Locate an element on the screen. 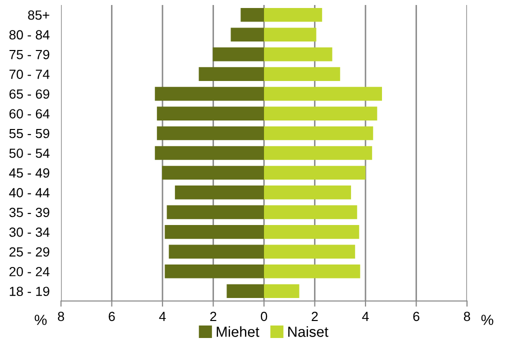 The width and height of the screenshot is (506, 344). y-tick-label: 80 - 84 is located at coordinates (29, 35).